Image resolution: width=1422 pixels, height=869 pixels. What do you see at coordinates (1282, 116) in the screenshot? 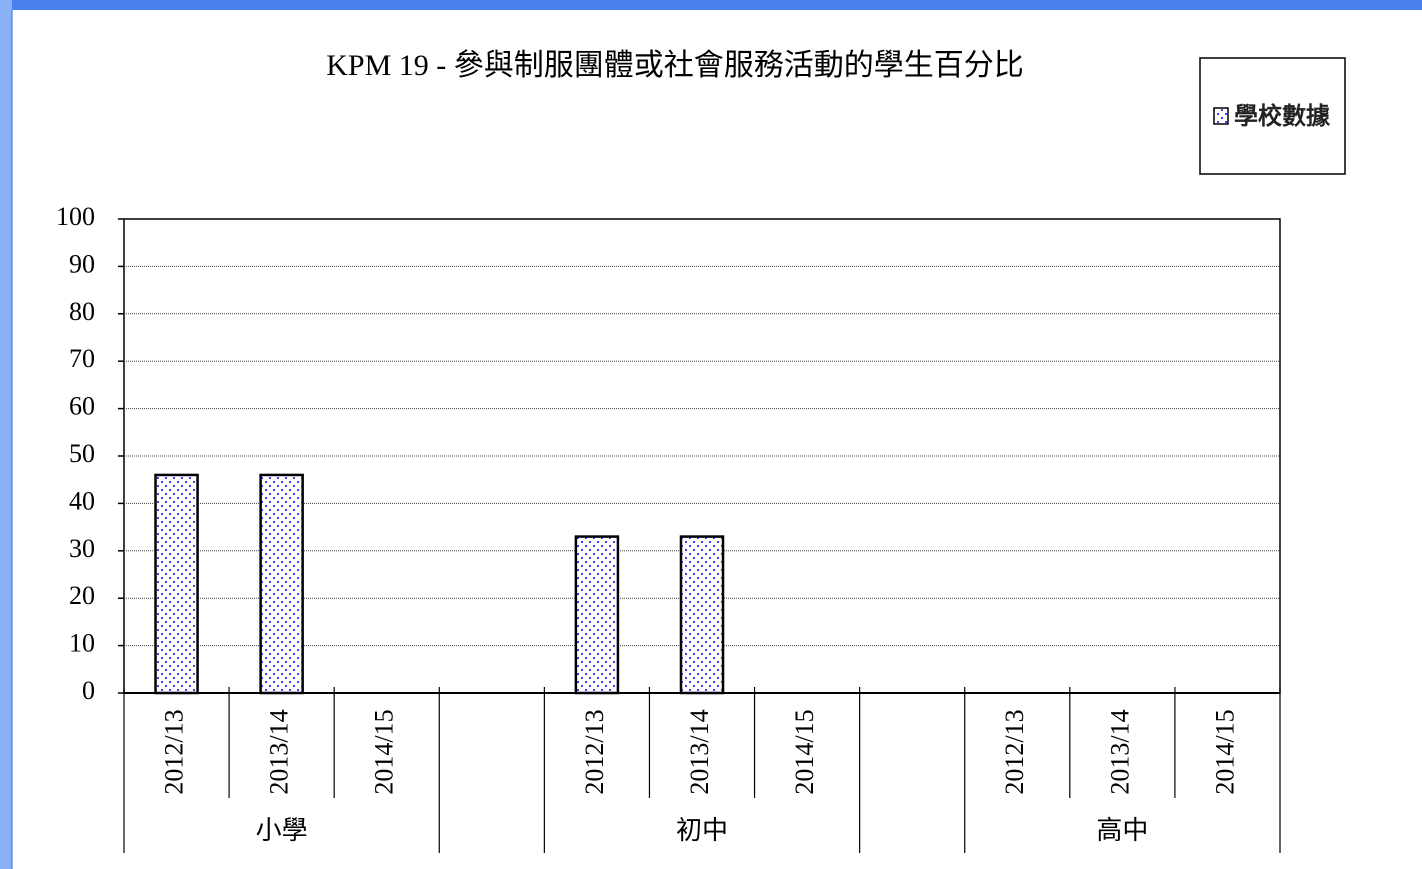
I see `legend-label: 學校數據` at bounding box center [1282, 116].